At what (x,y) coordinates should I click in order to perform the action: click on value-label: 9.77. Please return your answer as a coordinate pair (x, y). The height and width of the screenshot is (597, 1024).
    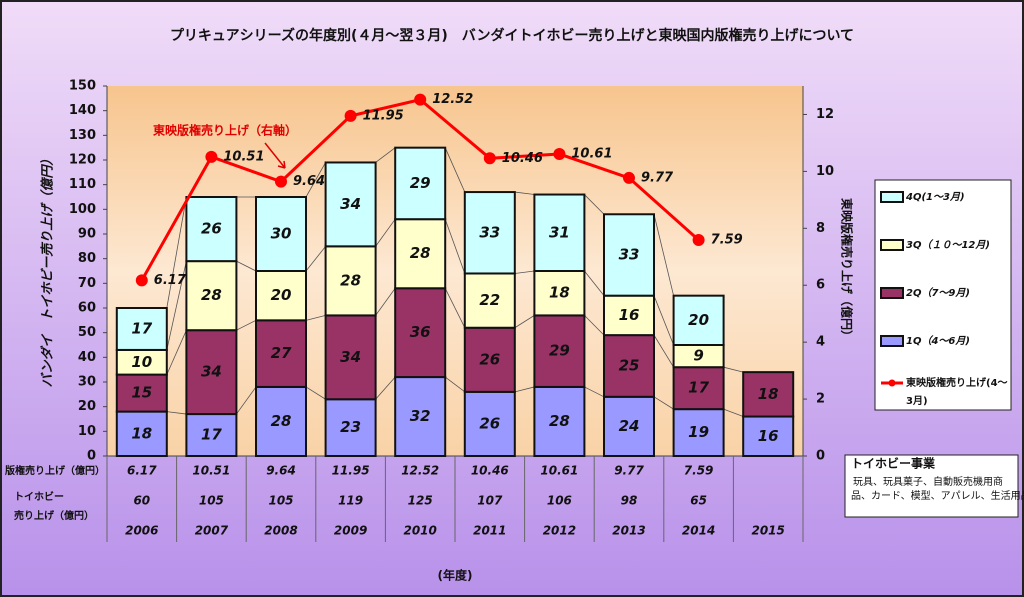
    Looking at the image, I should click on (657, 177).